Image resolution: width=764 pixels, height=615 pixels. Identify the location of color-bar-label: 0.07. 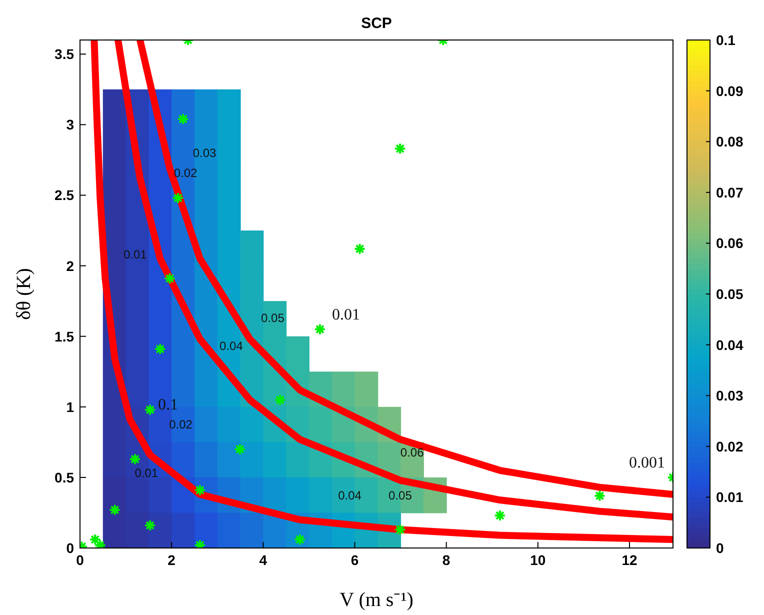
(730, 192).